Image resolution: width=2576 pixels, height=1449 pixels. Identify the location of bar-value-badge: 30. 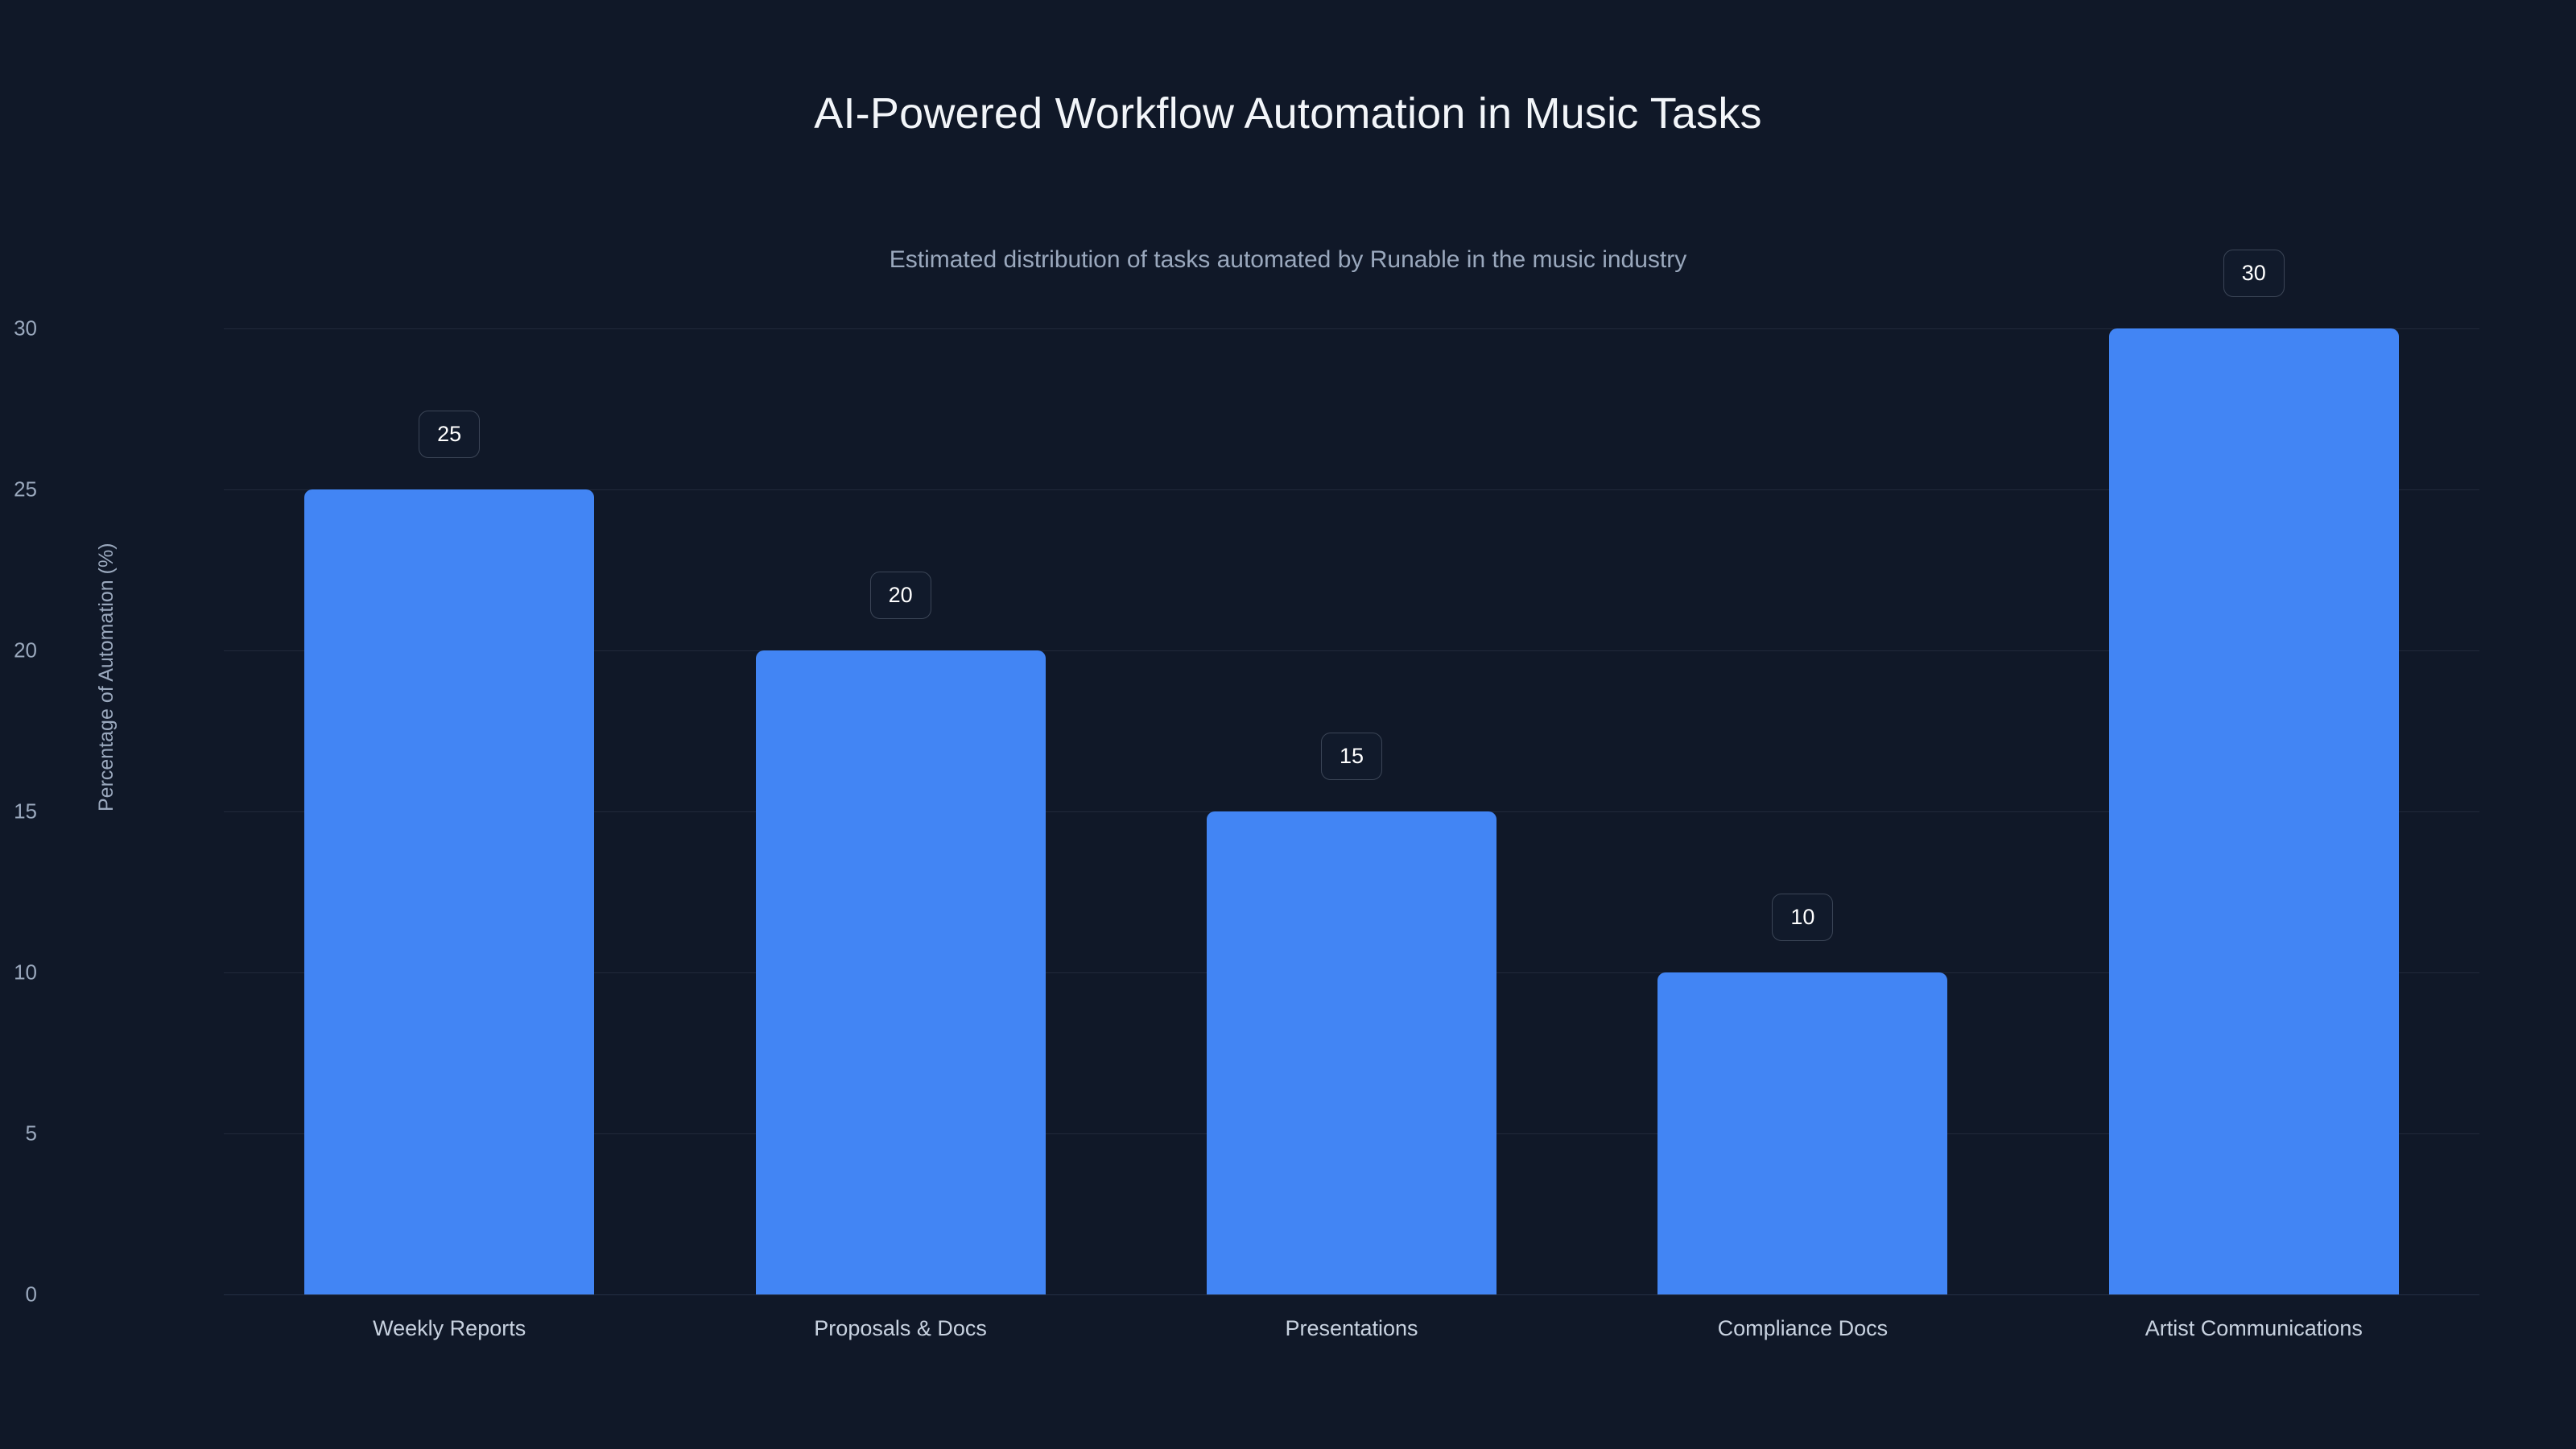
(2254, 273).